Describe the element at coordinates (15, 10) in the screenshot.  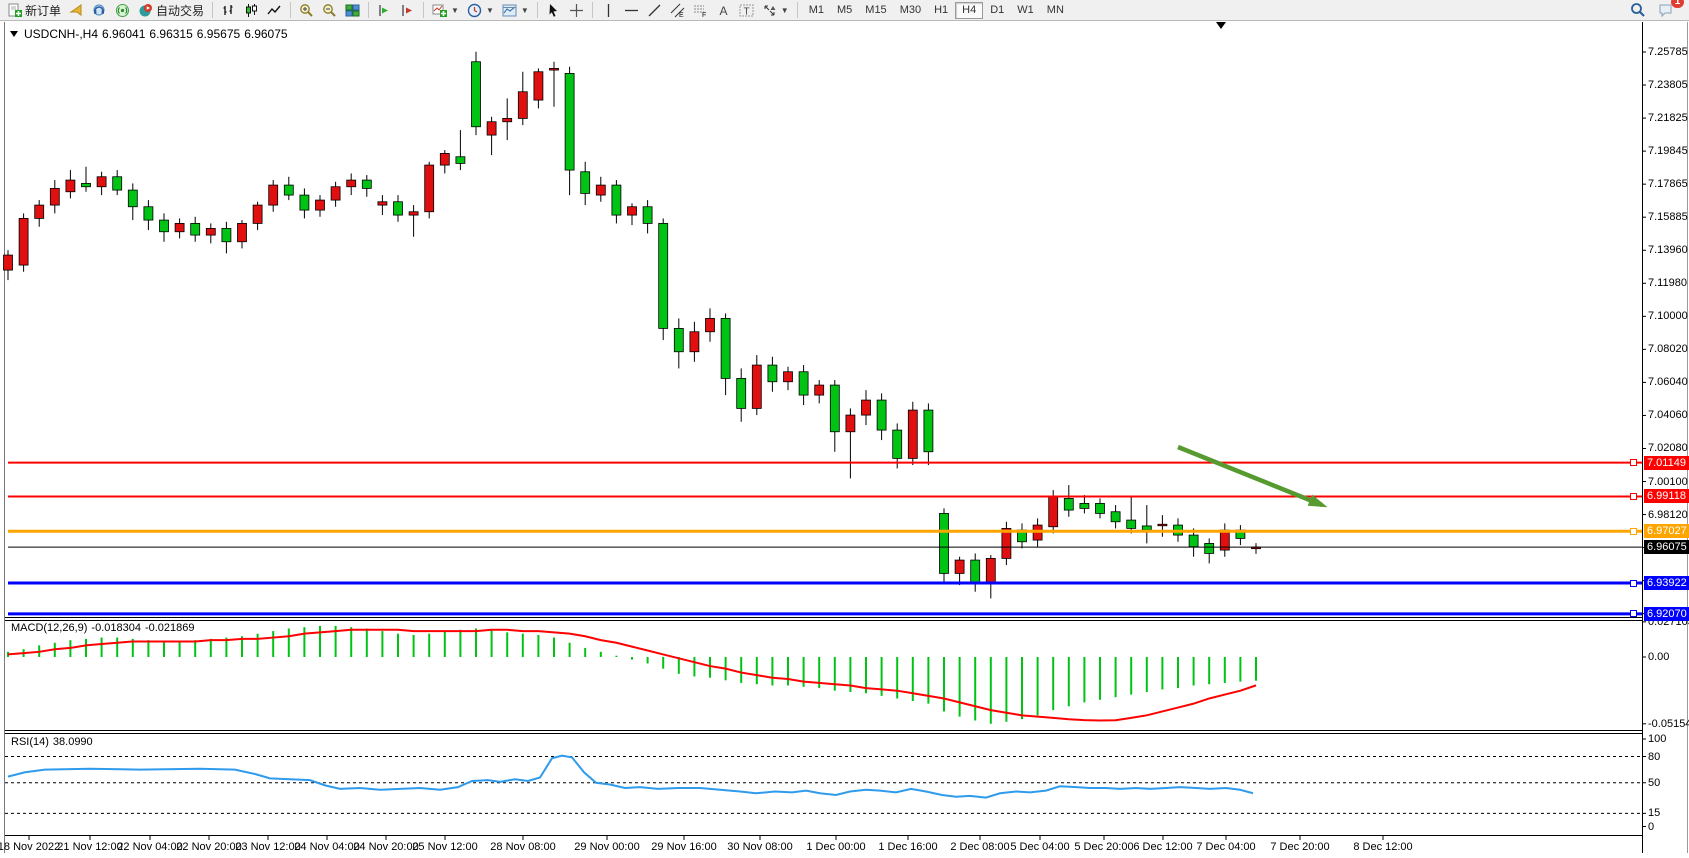
I see `new-order-icon` at that location.